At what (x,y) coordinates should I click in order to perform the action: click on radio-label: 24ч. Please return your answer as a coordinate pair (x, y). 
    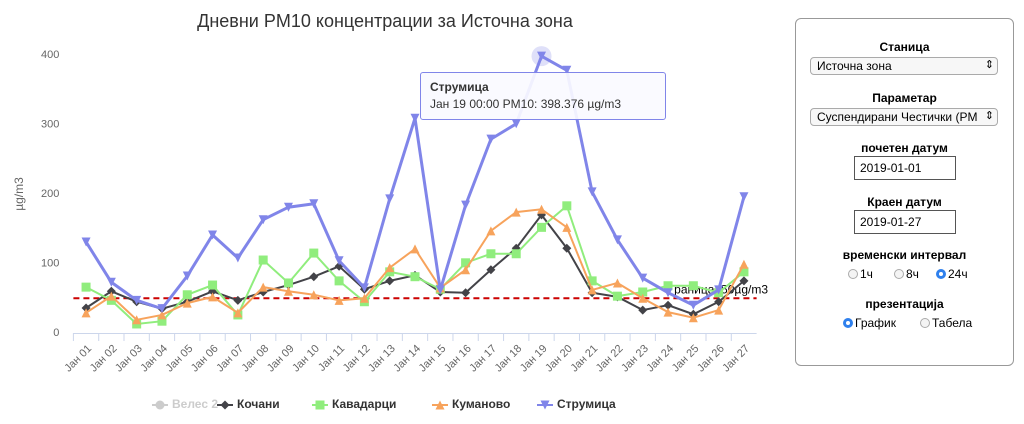
    Looking at the image, I should click on (958, 274).